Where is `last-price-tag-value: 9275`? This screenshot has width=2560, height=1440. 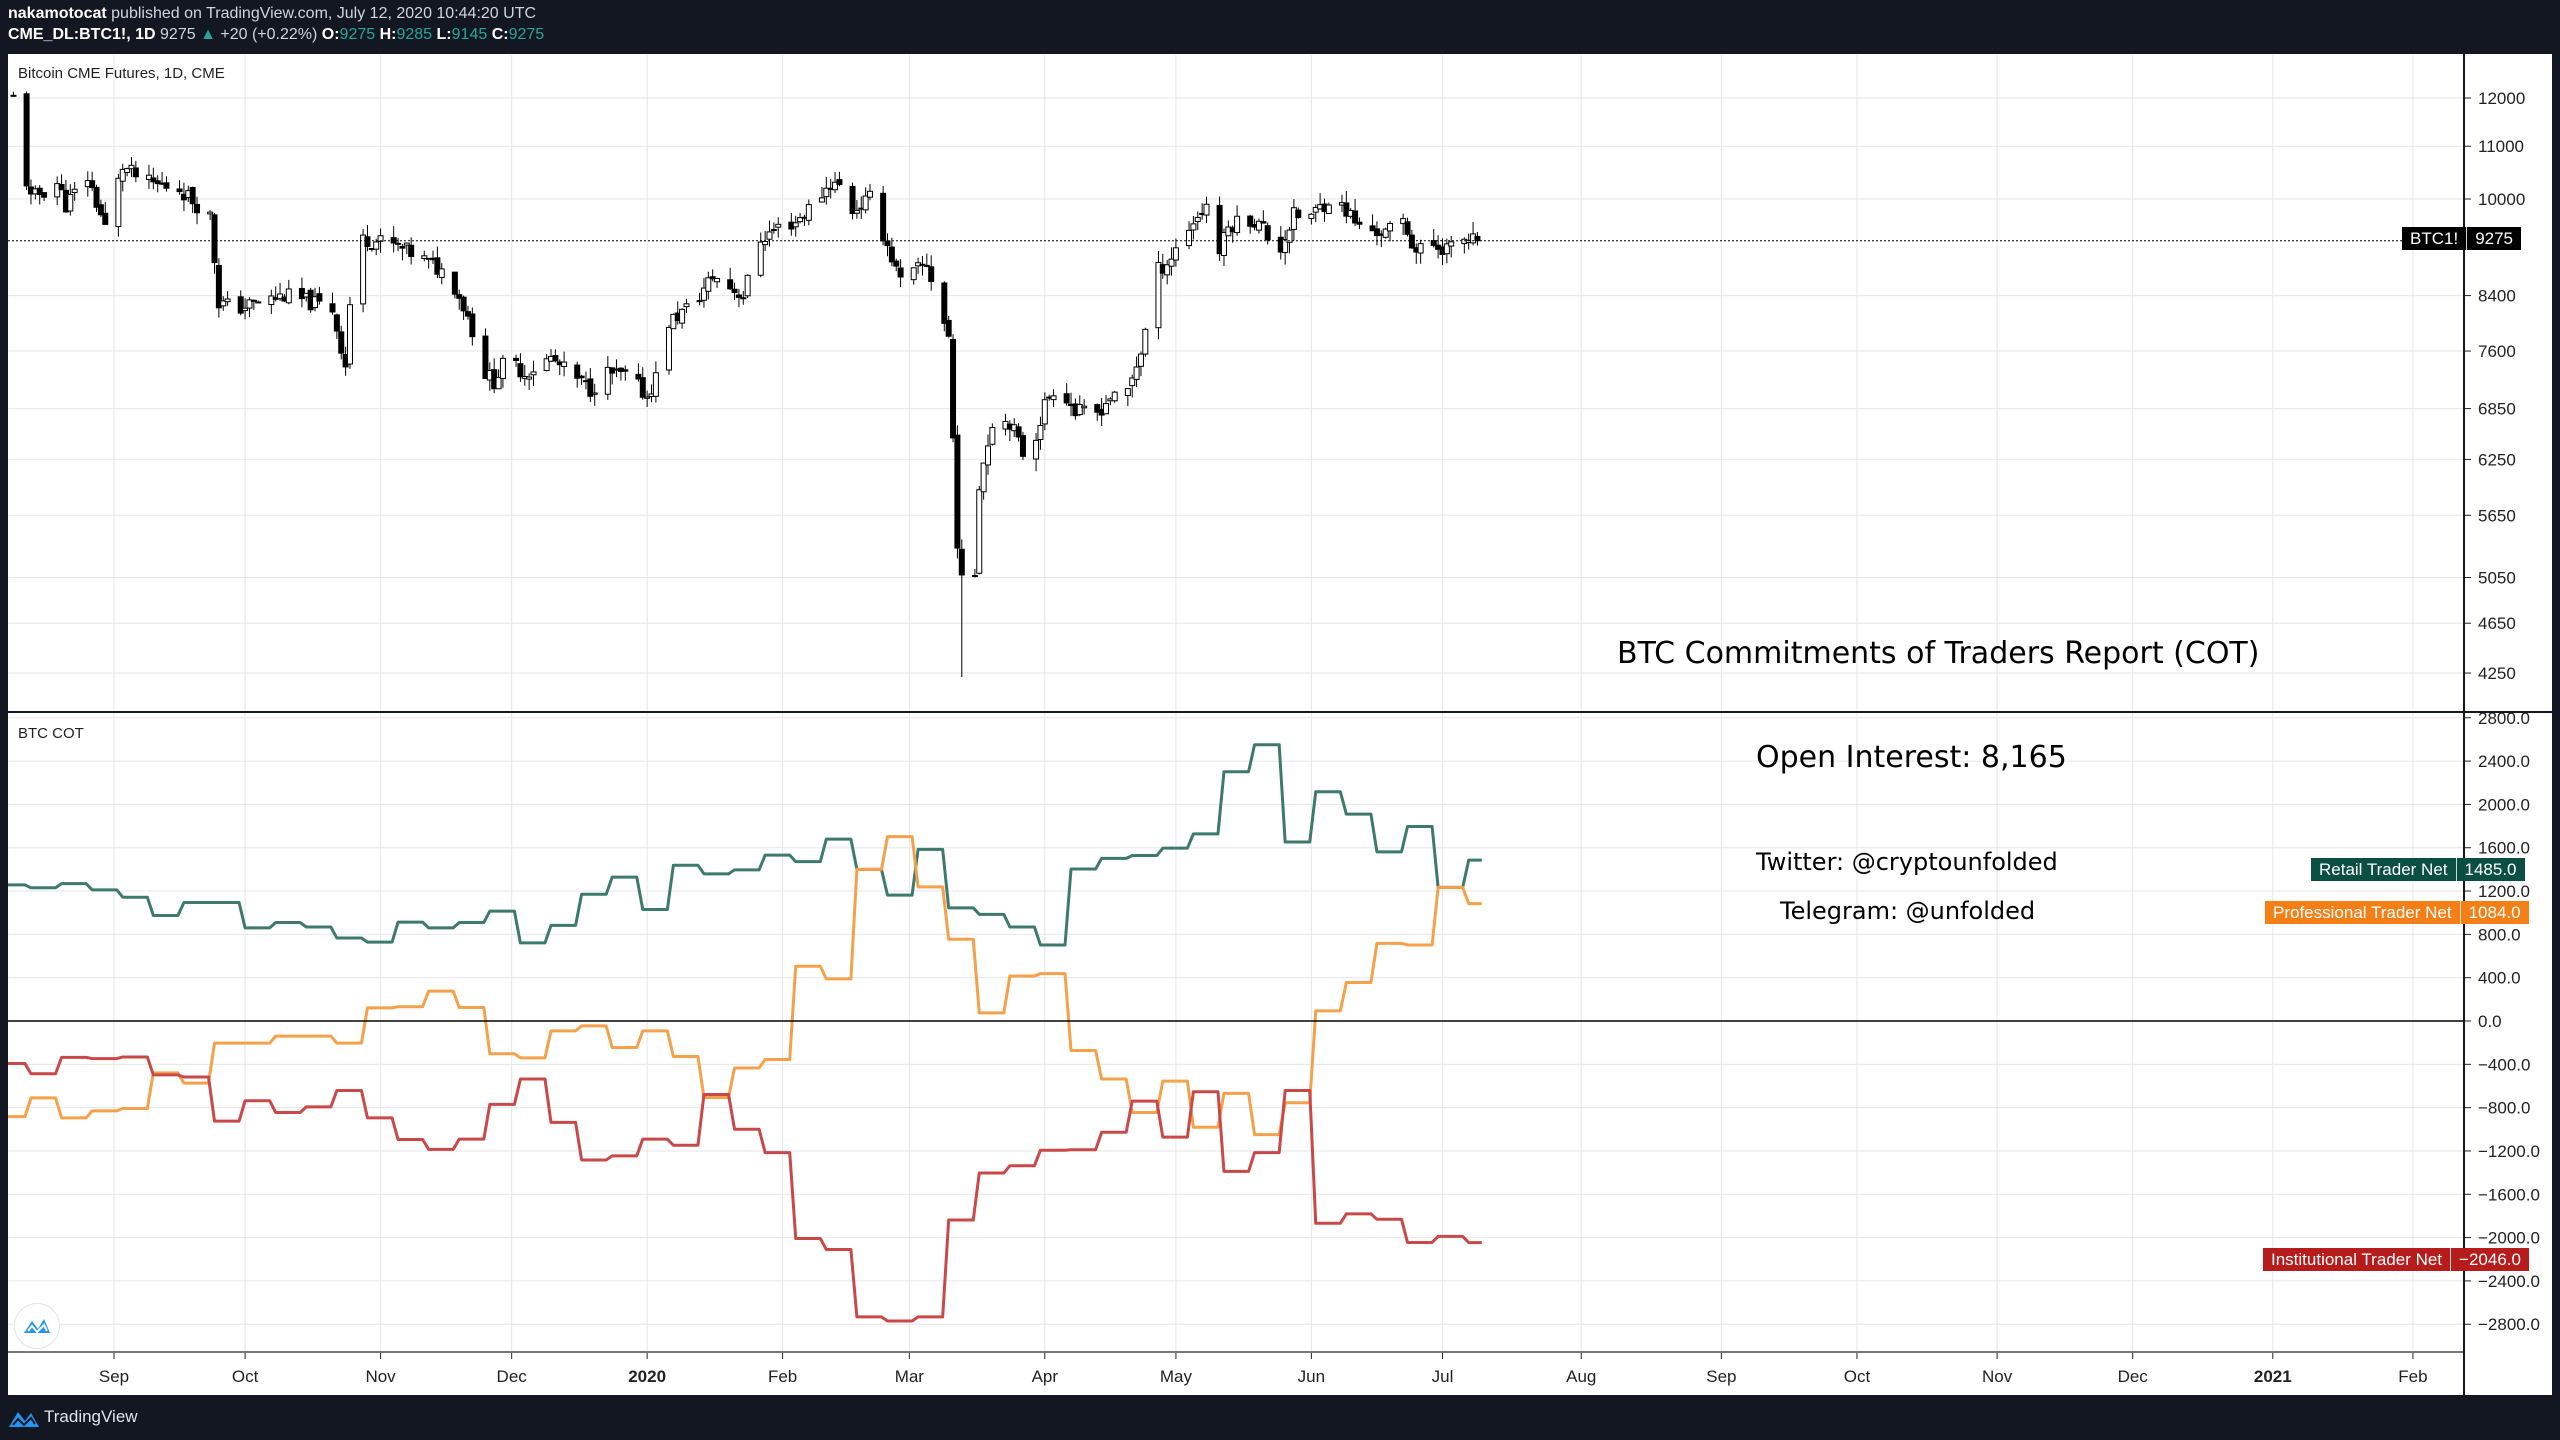 last-price-tag-value: 9275 is located at coordinates (2493, 238).